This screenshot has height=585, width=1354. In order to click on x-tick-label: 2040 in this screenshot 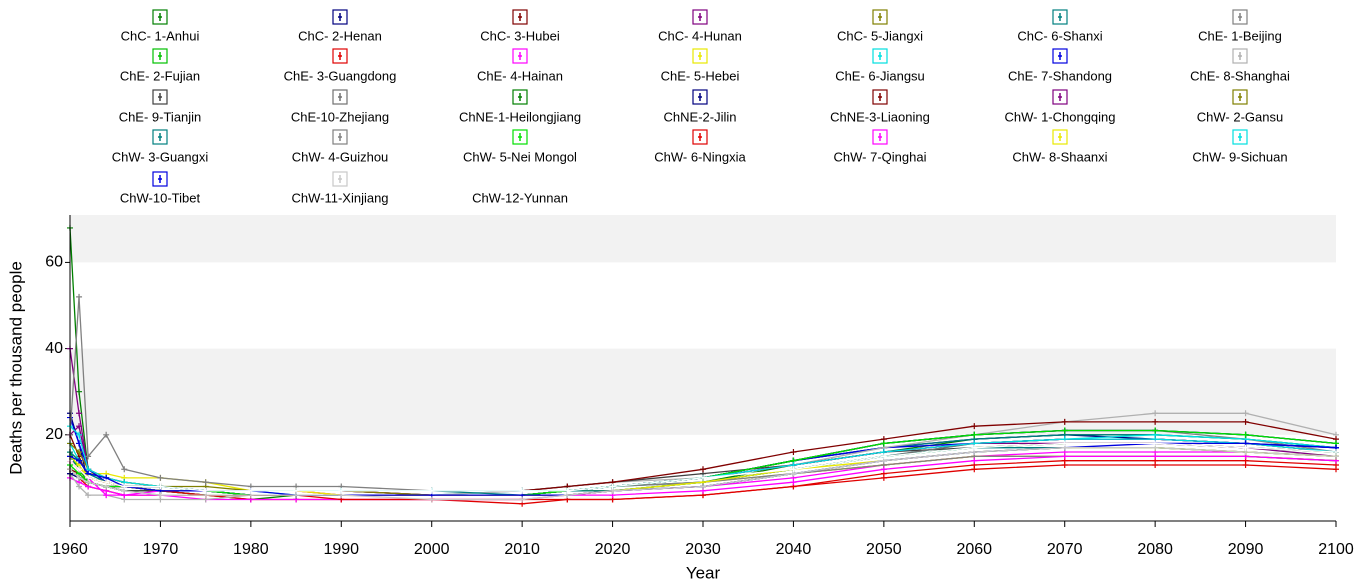, I will do `click(794, 549)`.